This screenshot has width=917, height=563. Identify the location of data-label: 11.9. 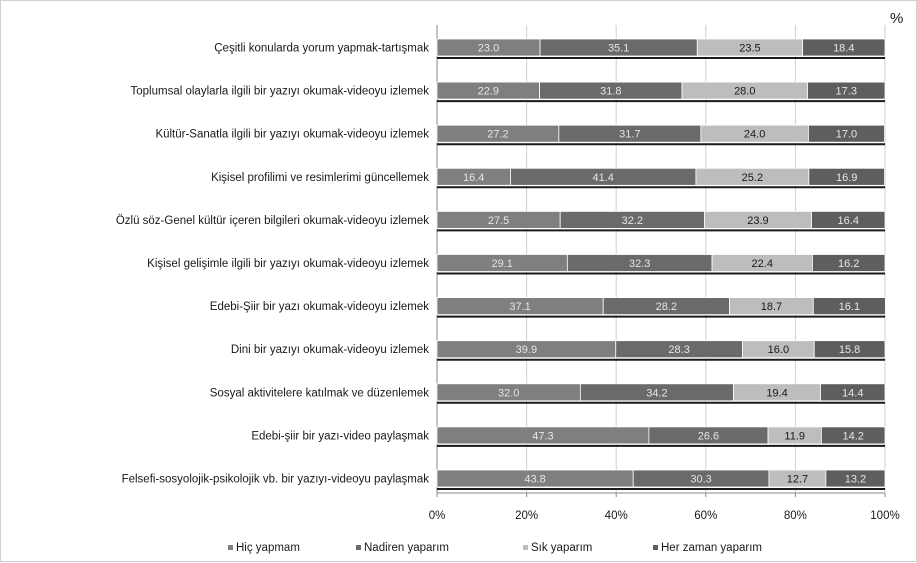
(794, 436).